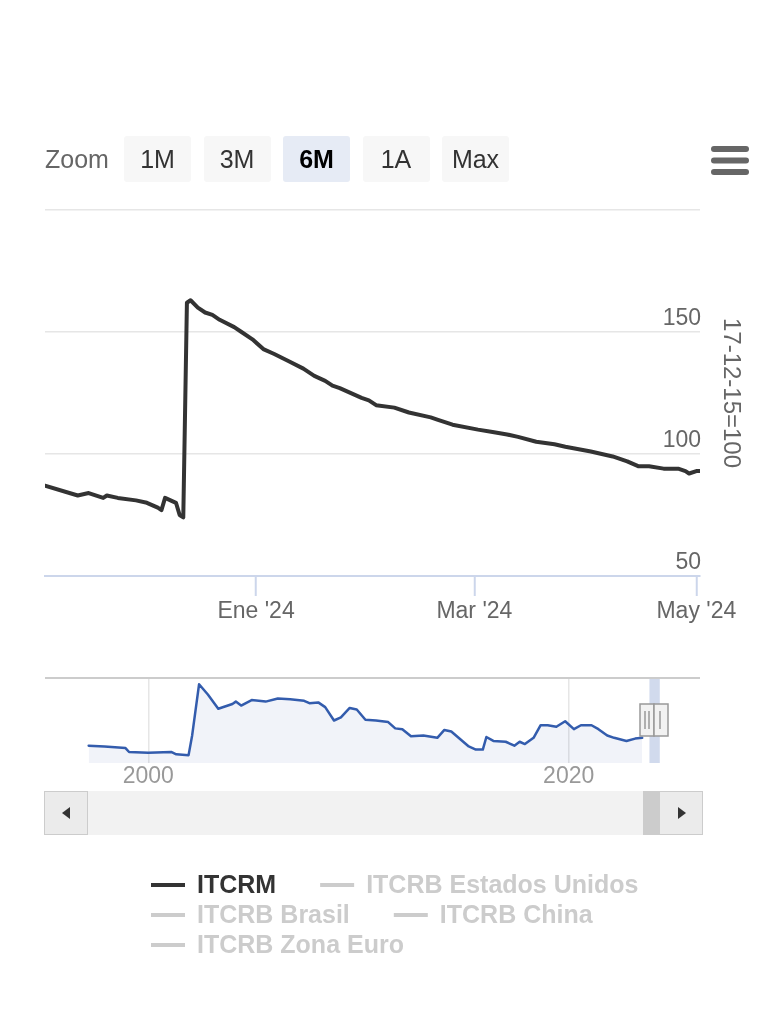 The image size is (768, 1024). Describe the element at coordinates (681, 439) in the screenshot. I see `y-tick-label: 100` at that location.